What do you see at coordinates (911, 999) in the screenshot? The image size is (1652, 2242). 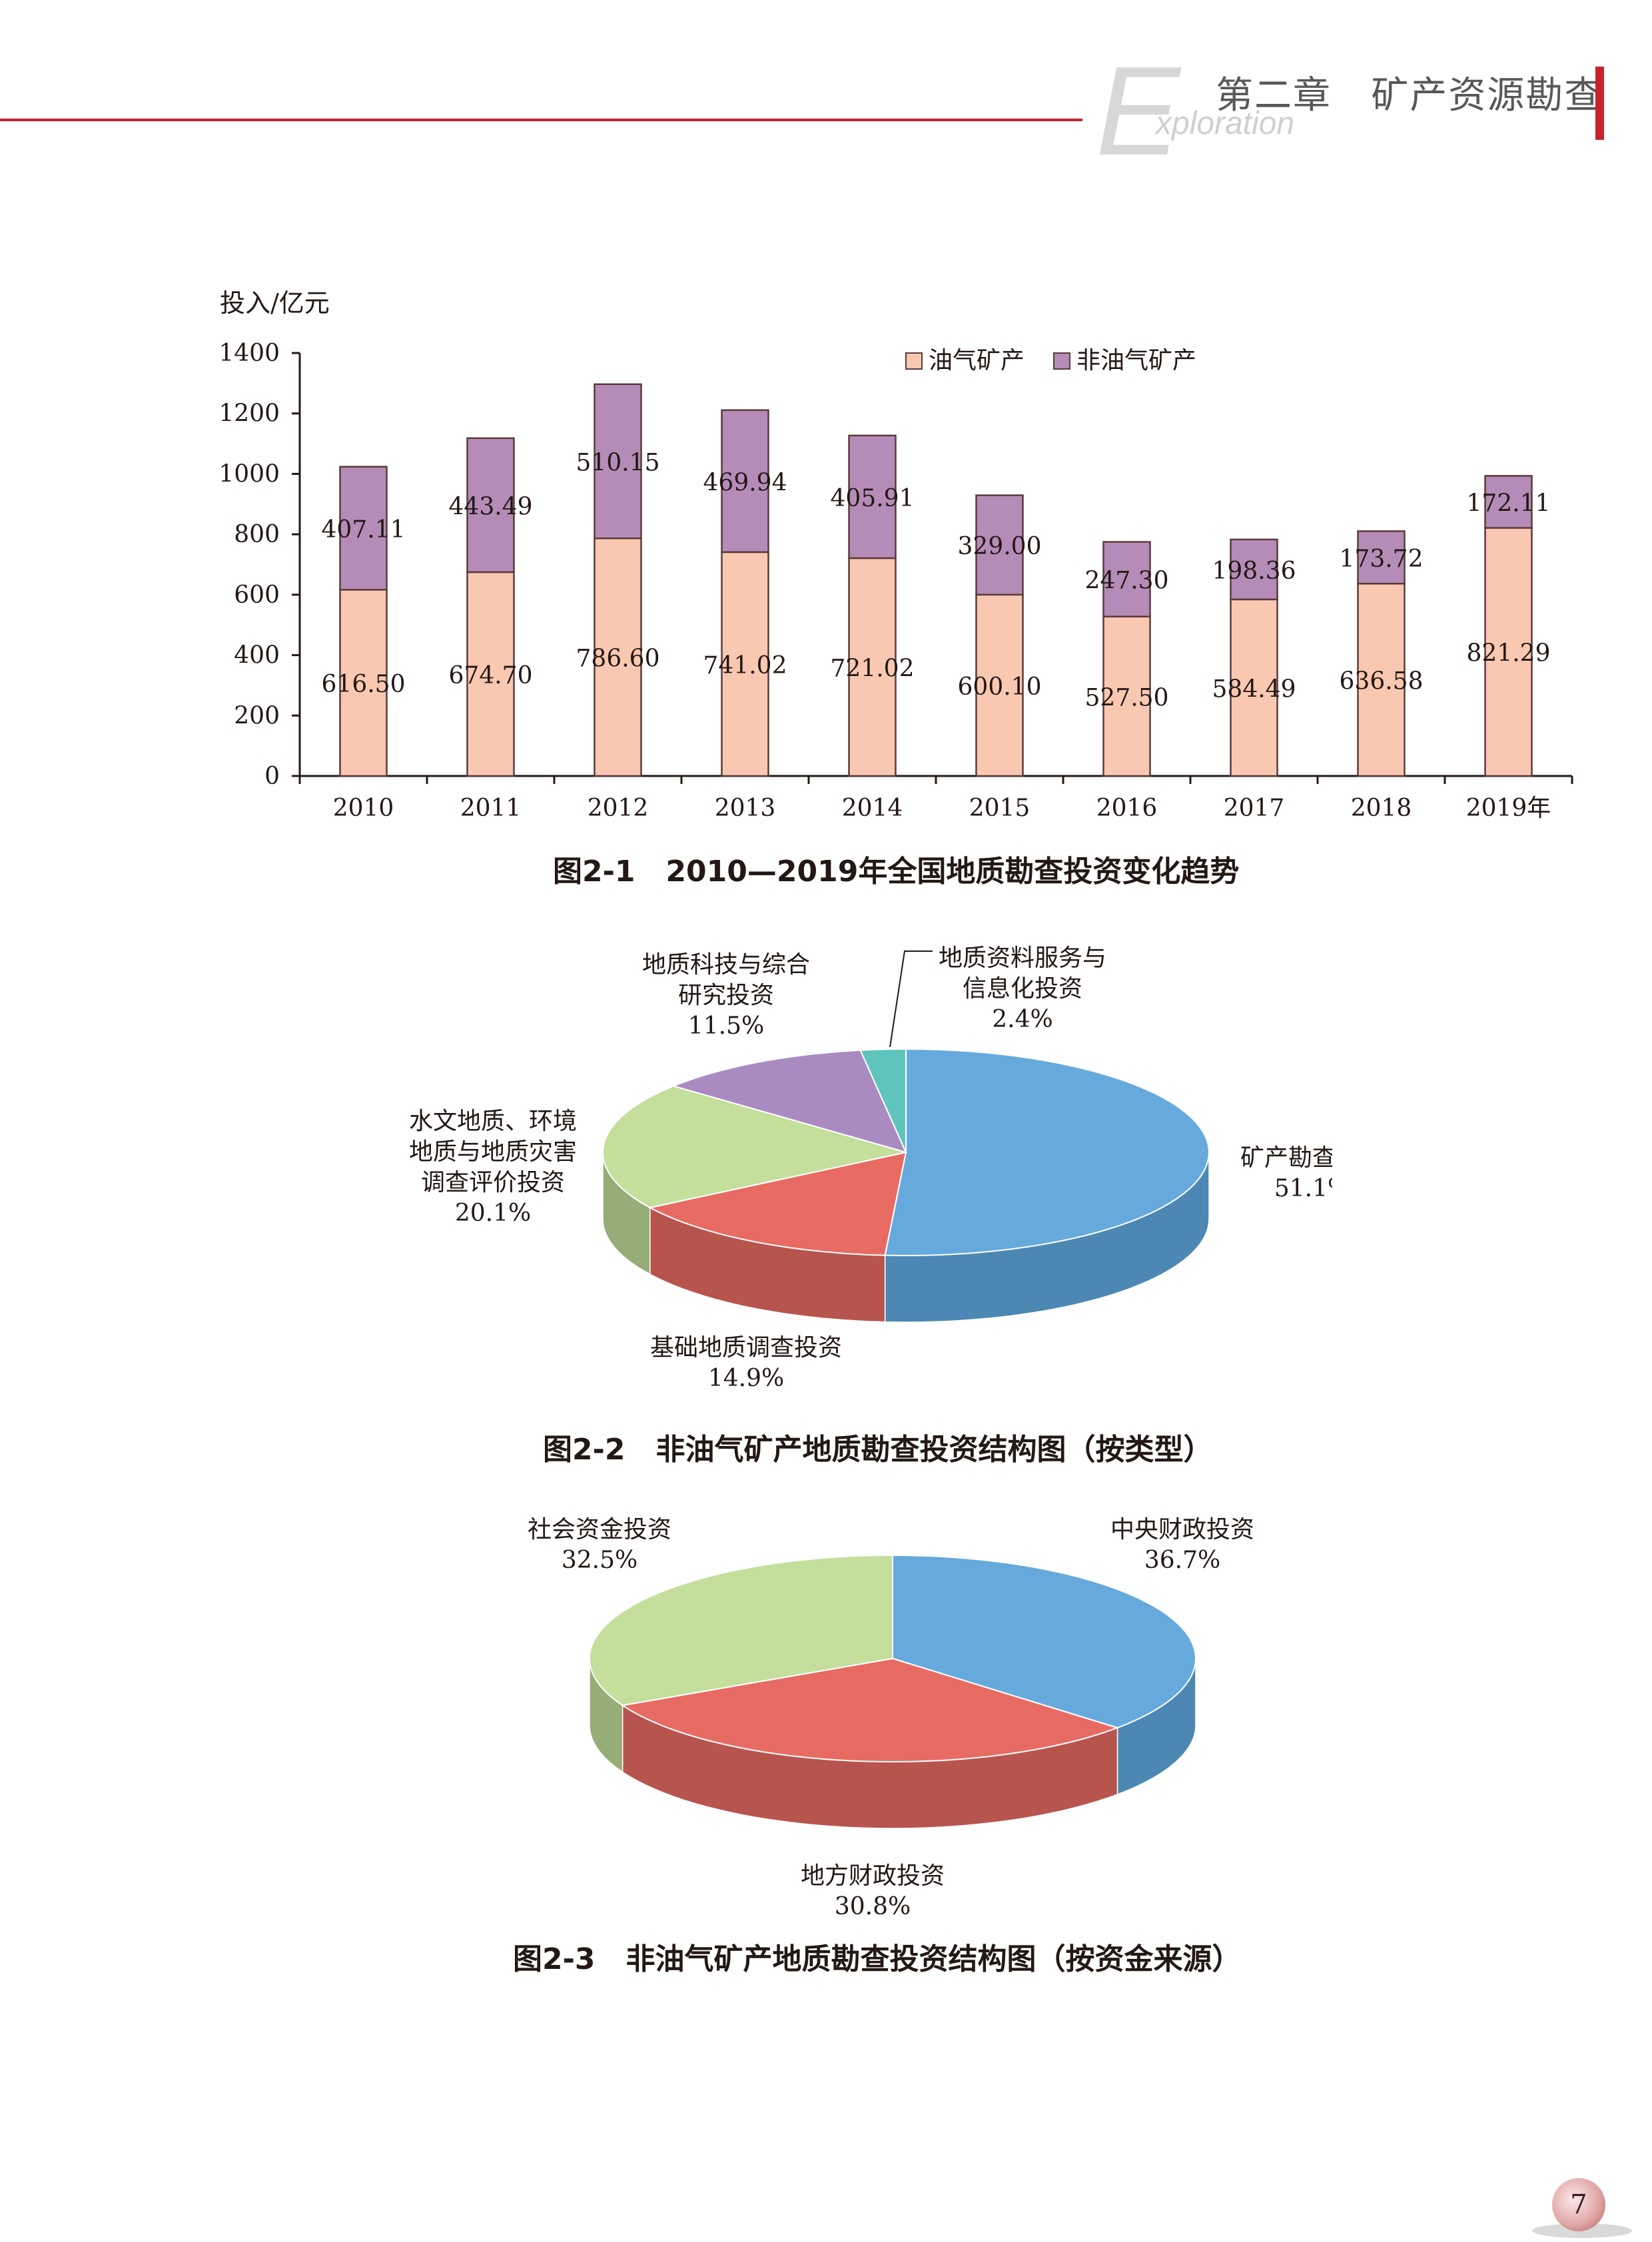 I see `leader-line` at bounding box center [911, 999].